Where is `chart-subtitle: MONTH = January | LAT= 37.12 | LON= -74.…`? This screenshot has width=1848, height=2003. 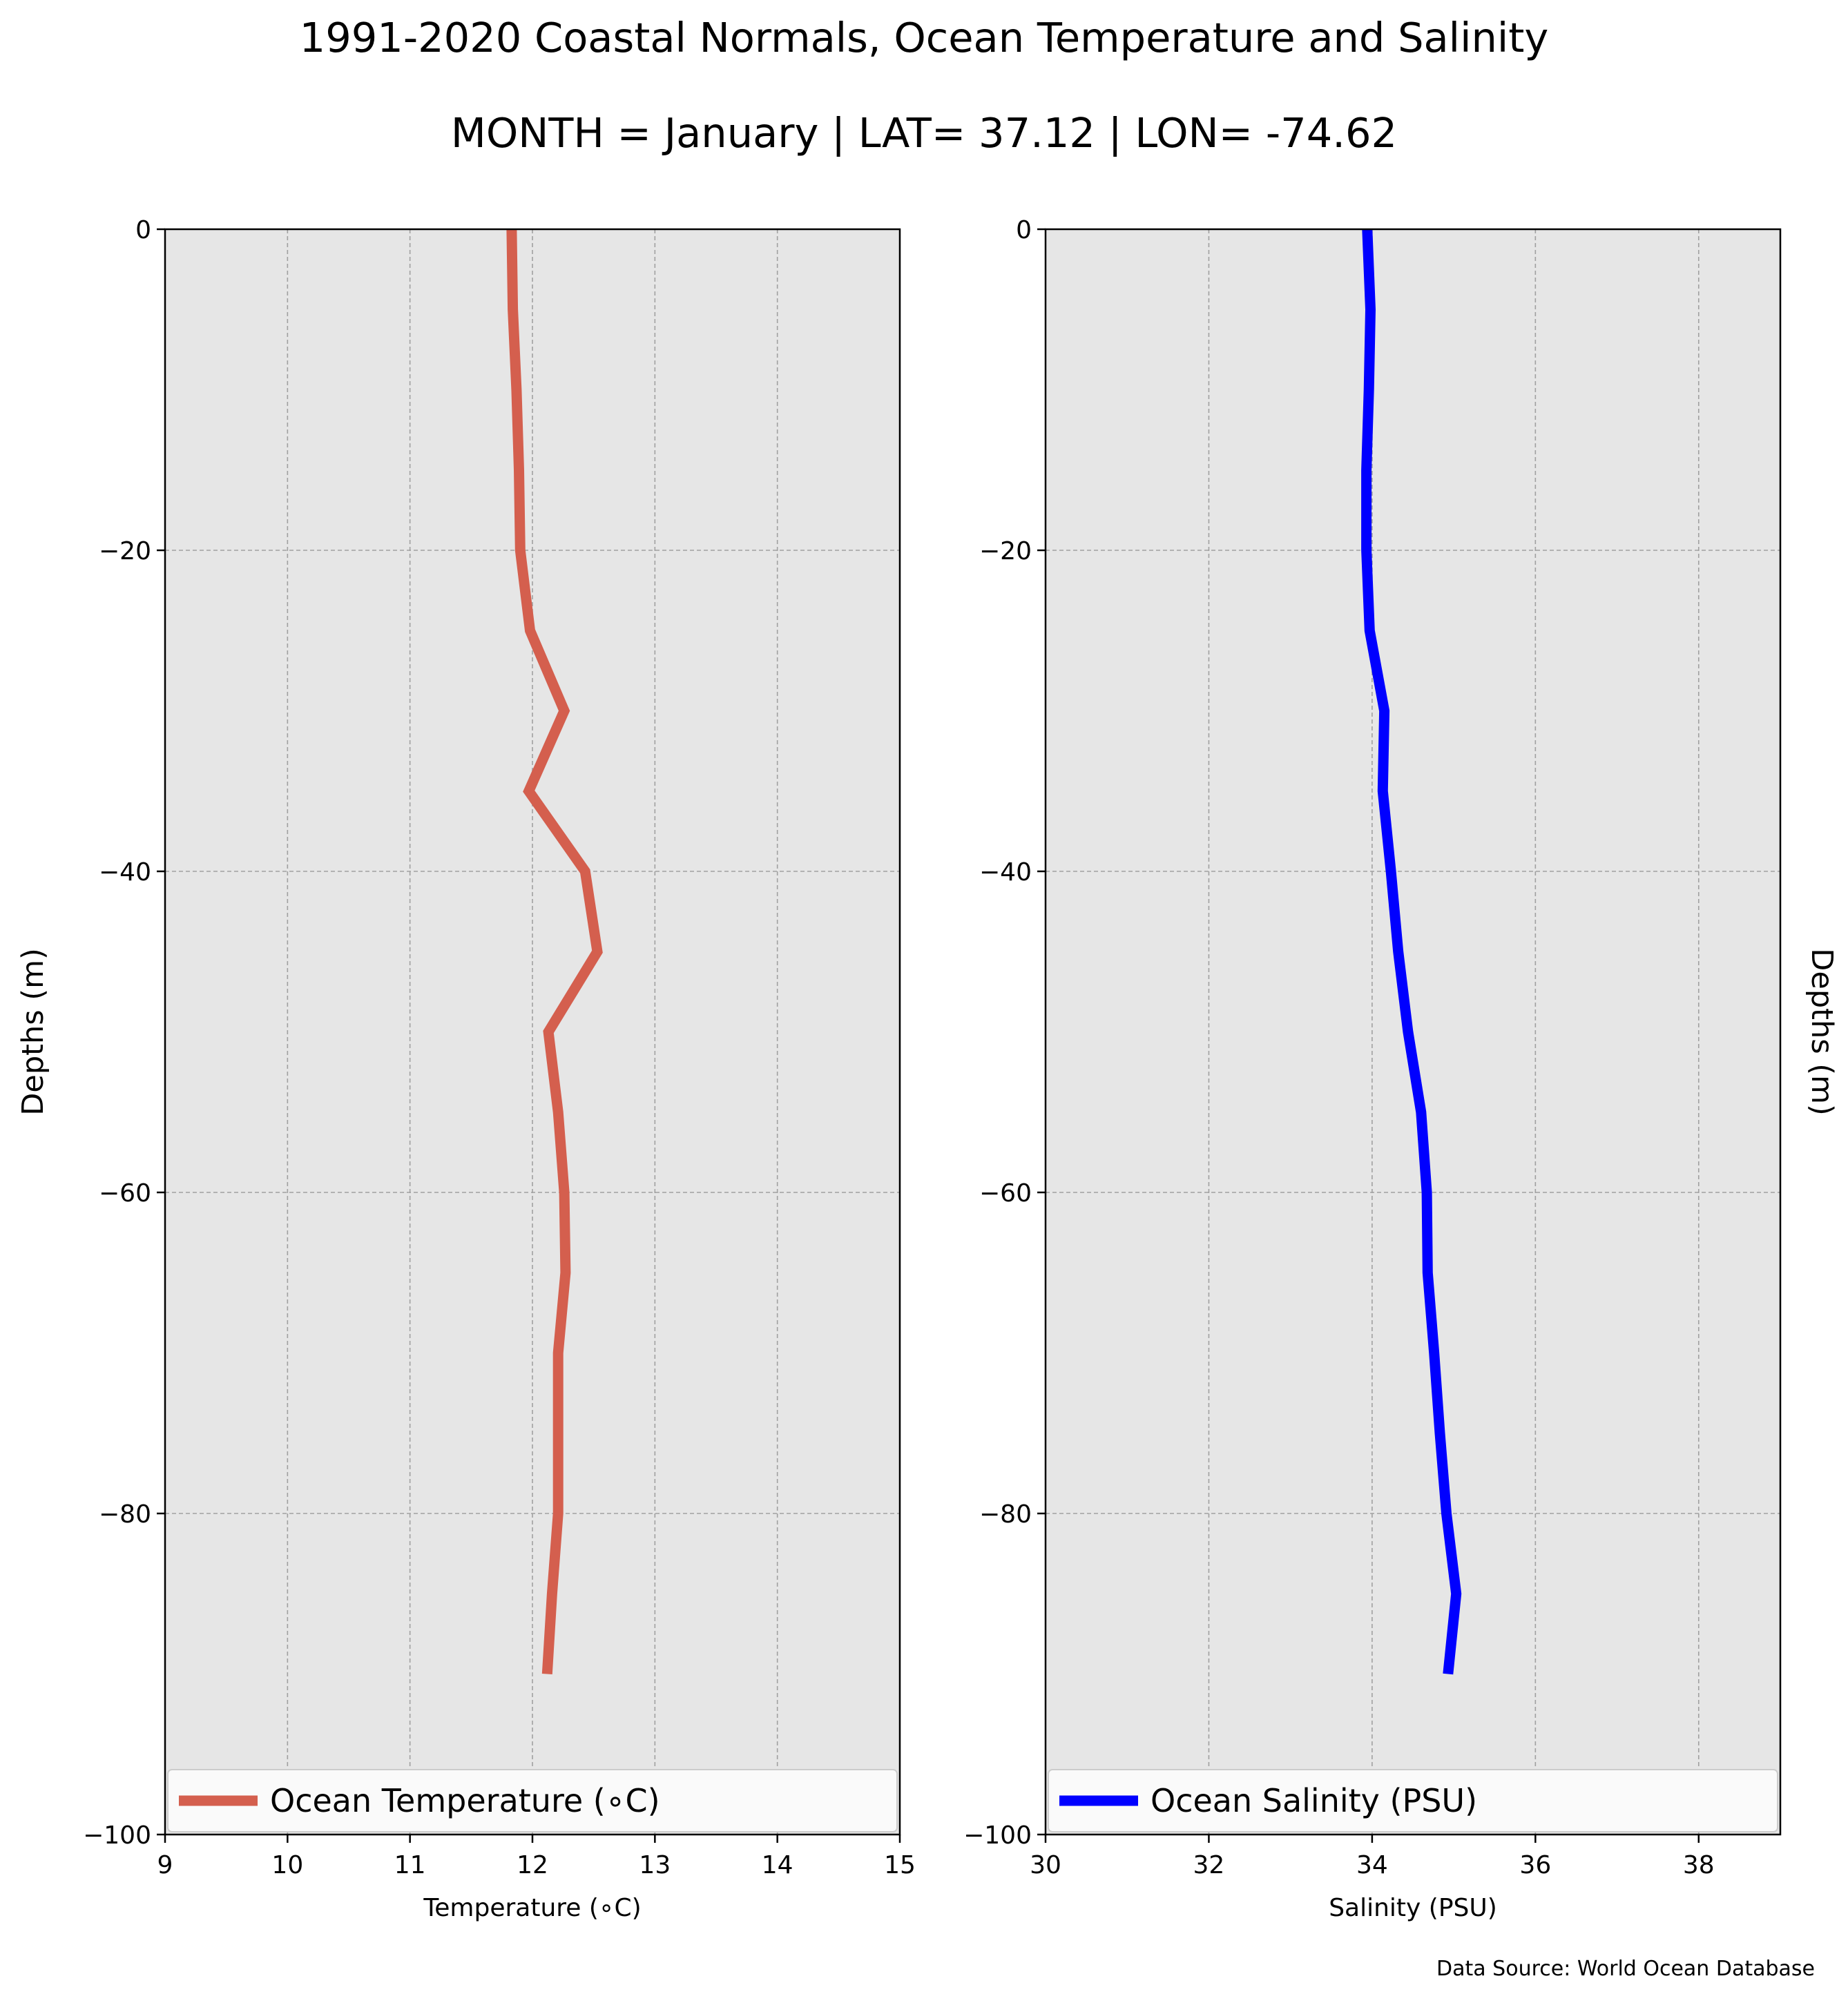
chart-subtitle: MONTH = January | LAT= 37.12 | LON= -74.… is located at coordinates (924, 133).